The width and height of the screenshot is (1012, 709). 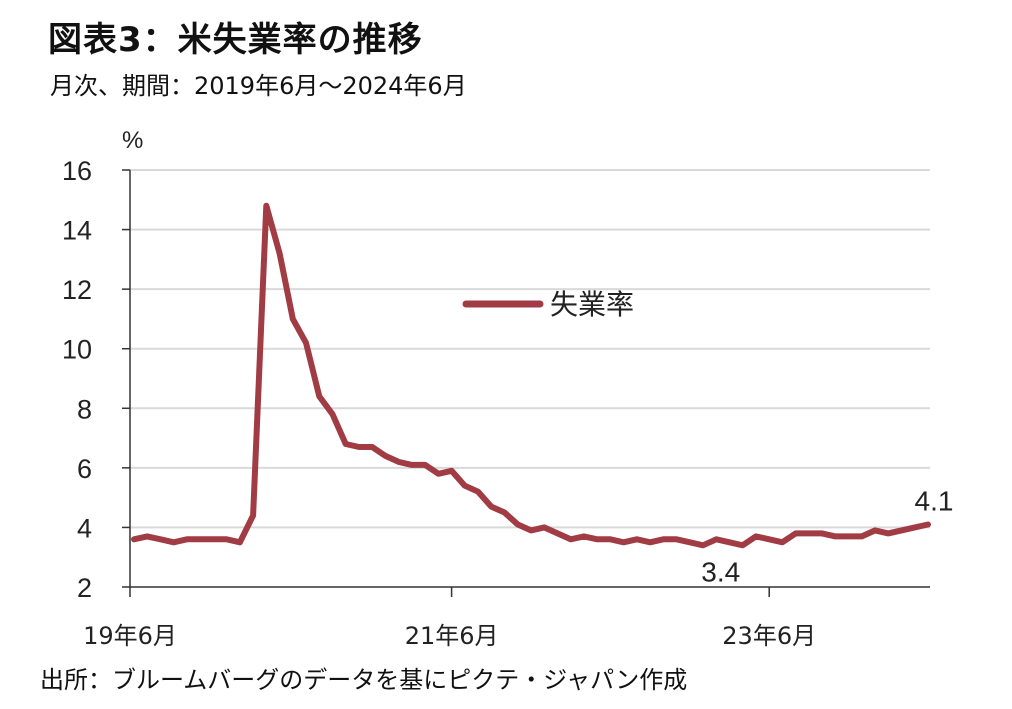 What do you see at coordinates (452, 636) in the screenshot?
I see `x-tick-label: 21年6月` at bounding box center [452, 636].